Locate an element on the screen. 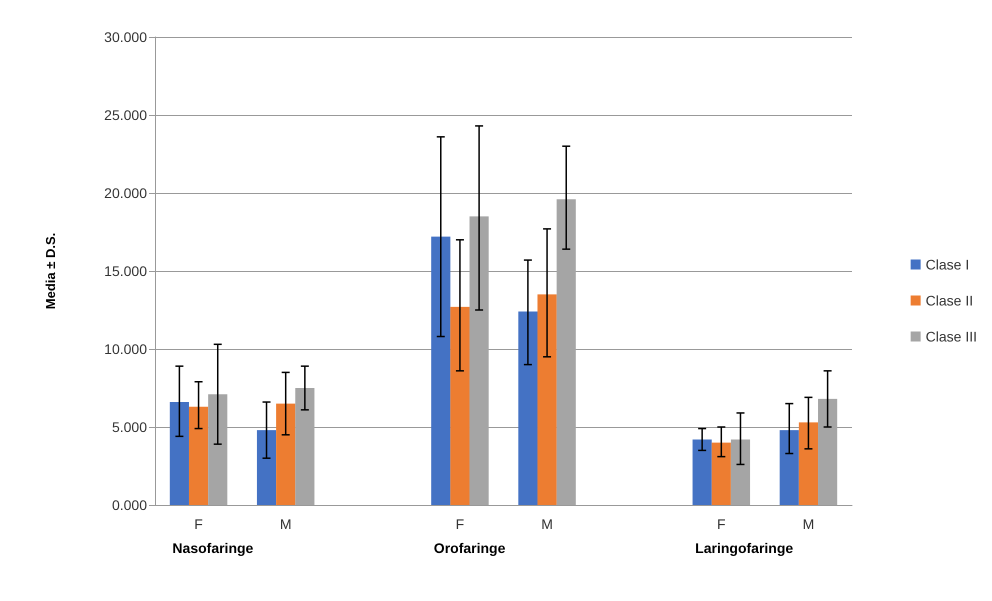  y-tick-label: 5.000 is located at coordinates (130, 427).